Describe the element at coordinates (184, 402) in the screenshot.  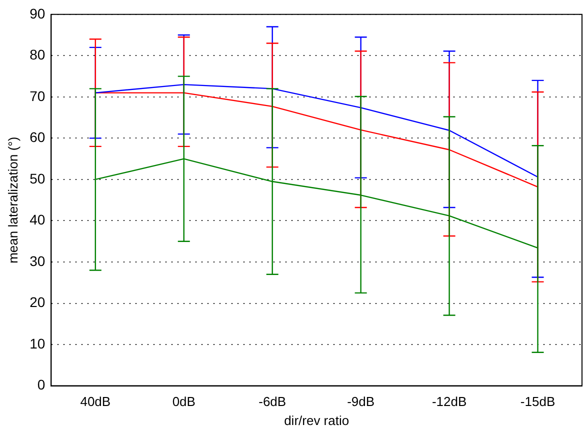
I see `x-tick-label: 0dB` at that location.